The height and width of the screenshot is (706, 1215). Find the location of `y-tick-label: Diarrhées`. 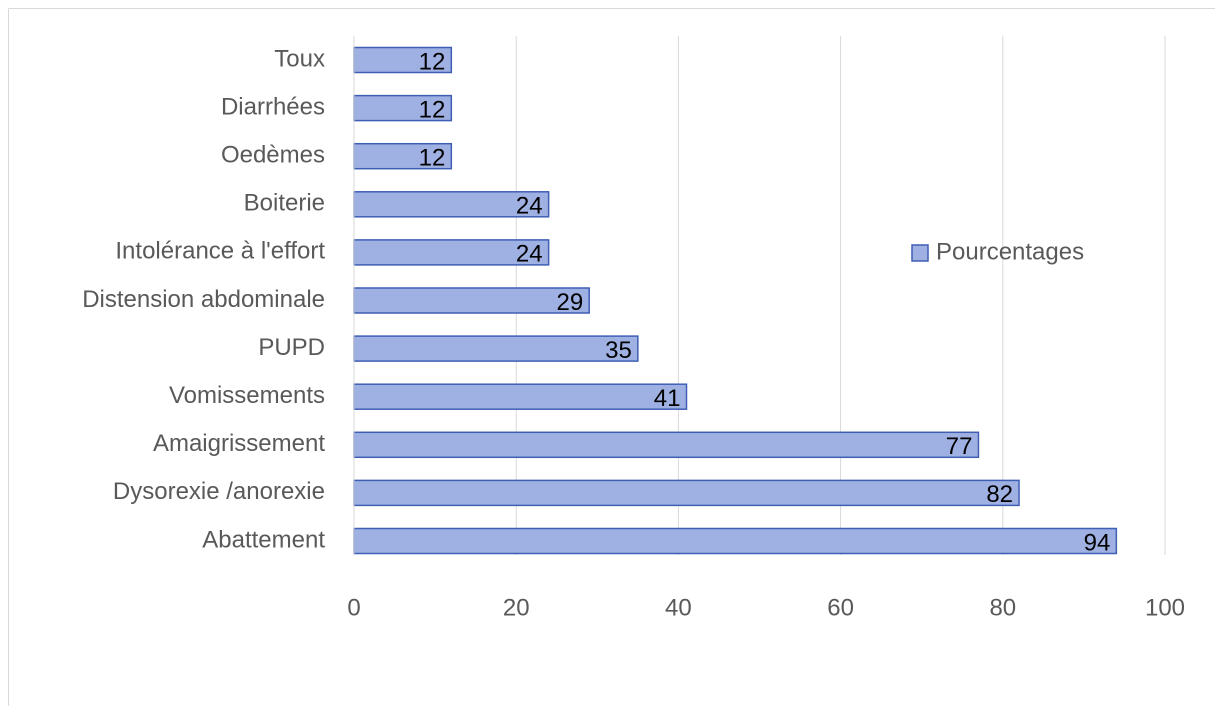

y-tick-label: Diarrhées is located at coordinates (273, 106).